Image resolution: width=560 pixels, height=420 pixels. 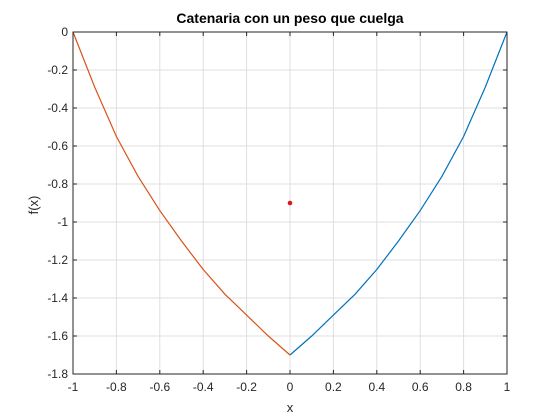 I want to click on x-tick-label: -0.8, so click(x=116, y=387).